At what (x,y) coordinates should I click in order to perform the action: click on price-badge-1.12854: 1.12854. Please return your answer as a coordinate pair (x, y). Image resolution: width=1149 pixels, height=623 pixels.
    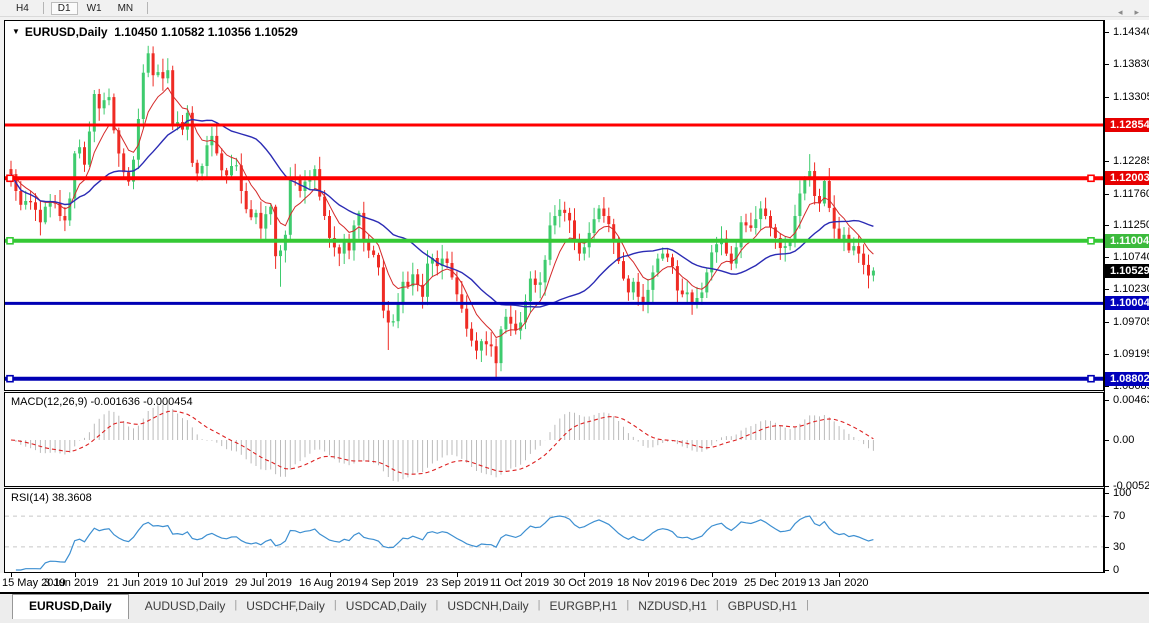
    Looking at the image, I should click on (1127, 125).